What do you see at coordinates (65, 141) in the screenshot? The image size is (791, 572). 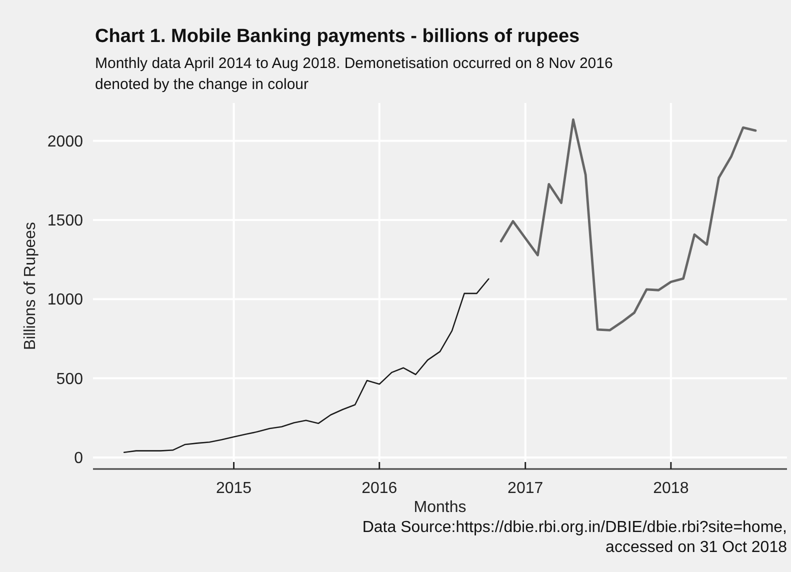 I see `y-tick-label: 2000` at bounding box center [65, 141].